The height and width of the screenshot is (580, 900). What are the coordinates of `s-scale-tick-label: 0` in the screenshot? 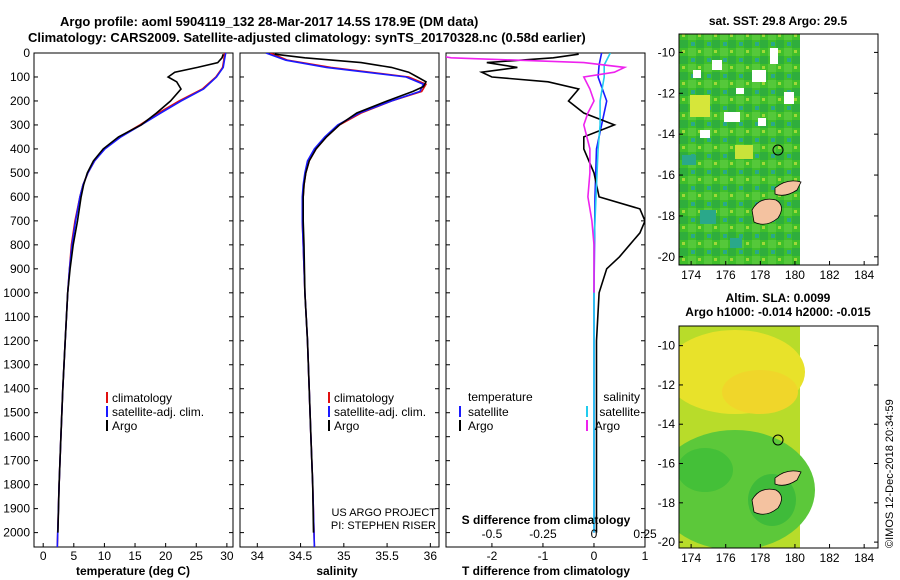 It's located at (594, 534).